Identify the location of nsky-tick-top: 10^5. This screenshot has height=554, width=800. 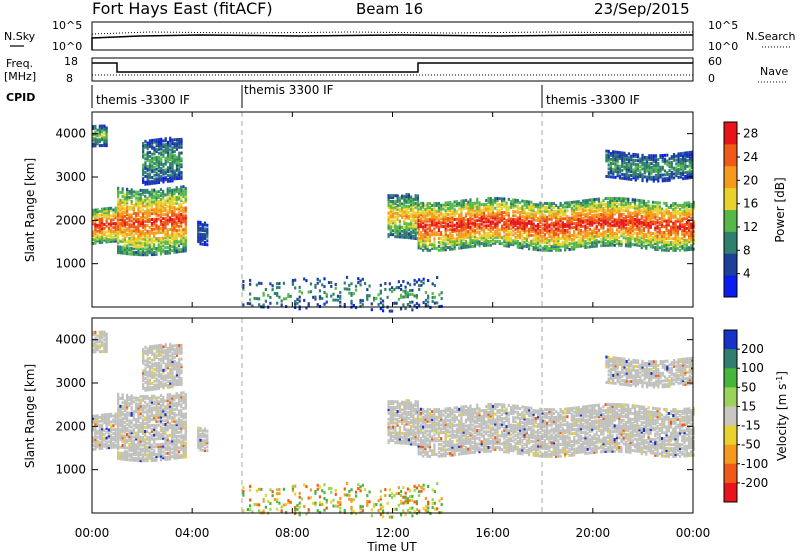
(67, 25).